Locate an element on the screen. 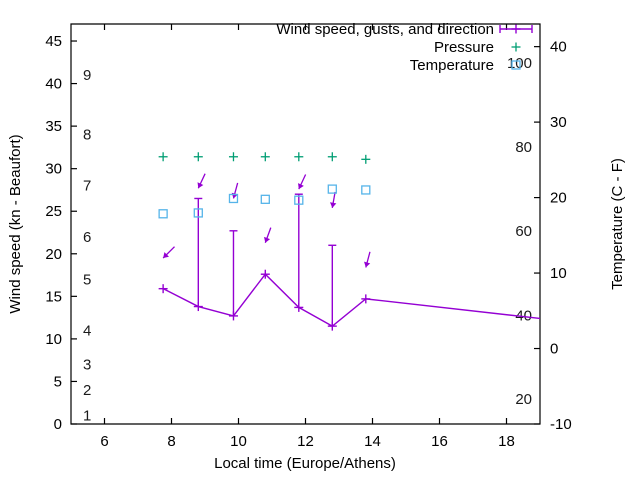 The height and width of the screenshot is (480, 640). x-tick-label: 10 is located at coordinates (238, 441).